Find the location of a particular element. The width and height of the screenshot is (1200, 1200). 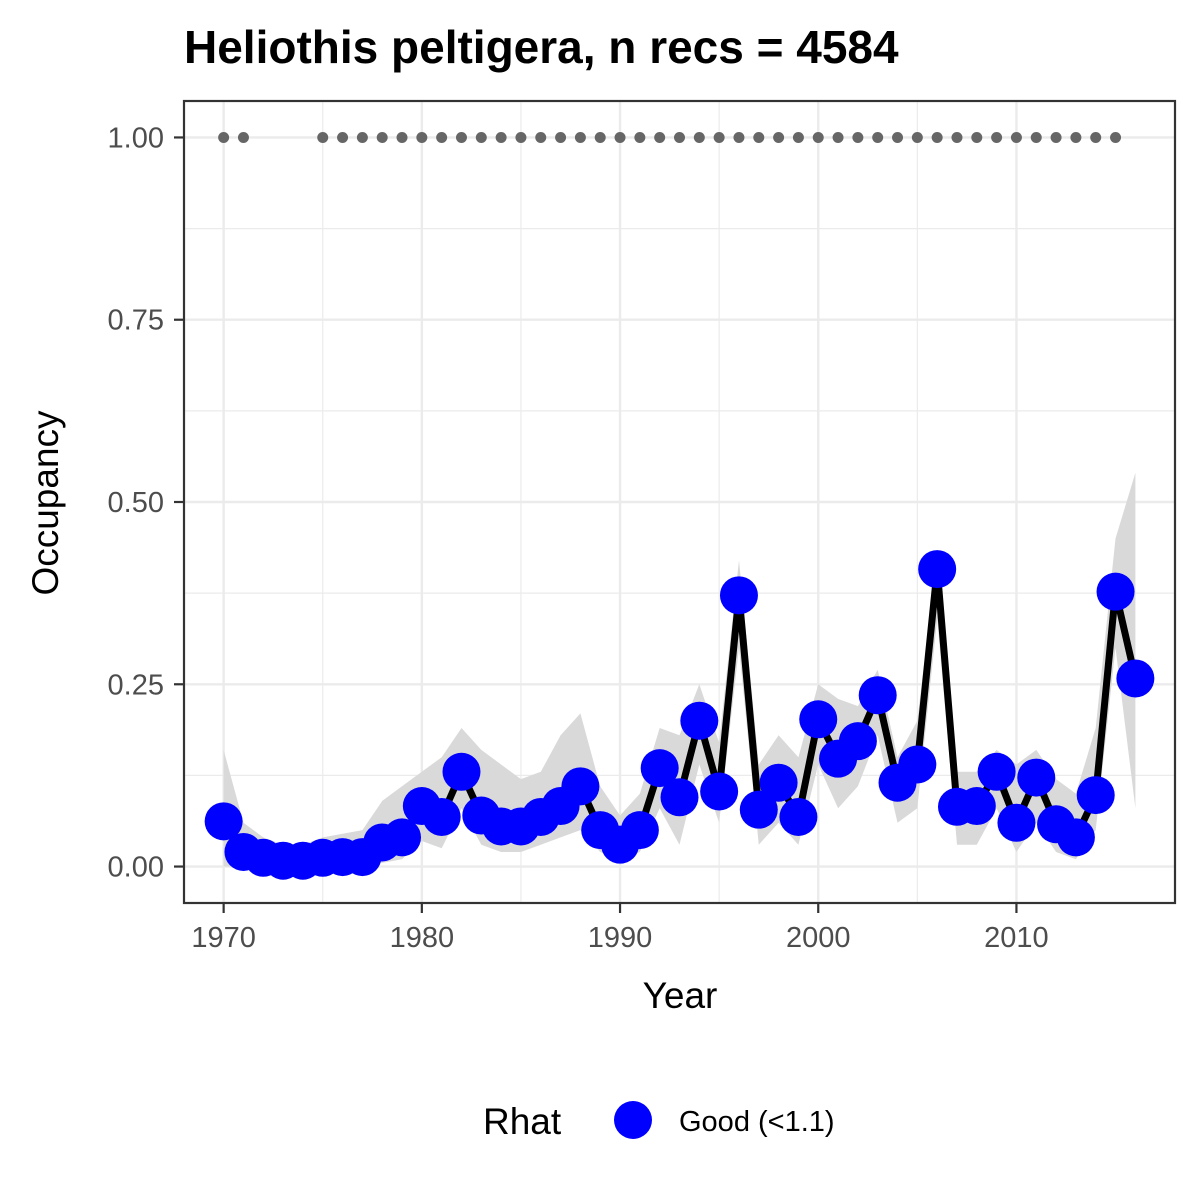

x-axis: 1970 1980 1990 2000 2010 is located at coordinates (620, 928).